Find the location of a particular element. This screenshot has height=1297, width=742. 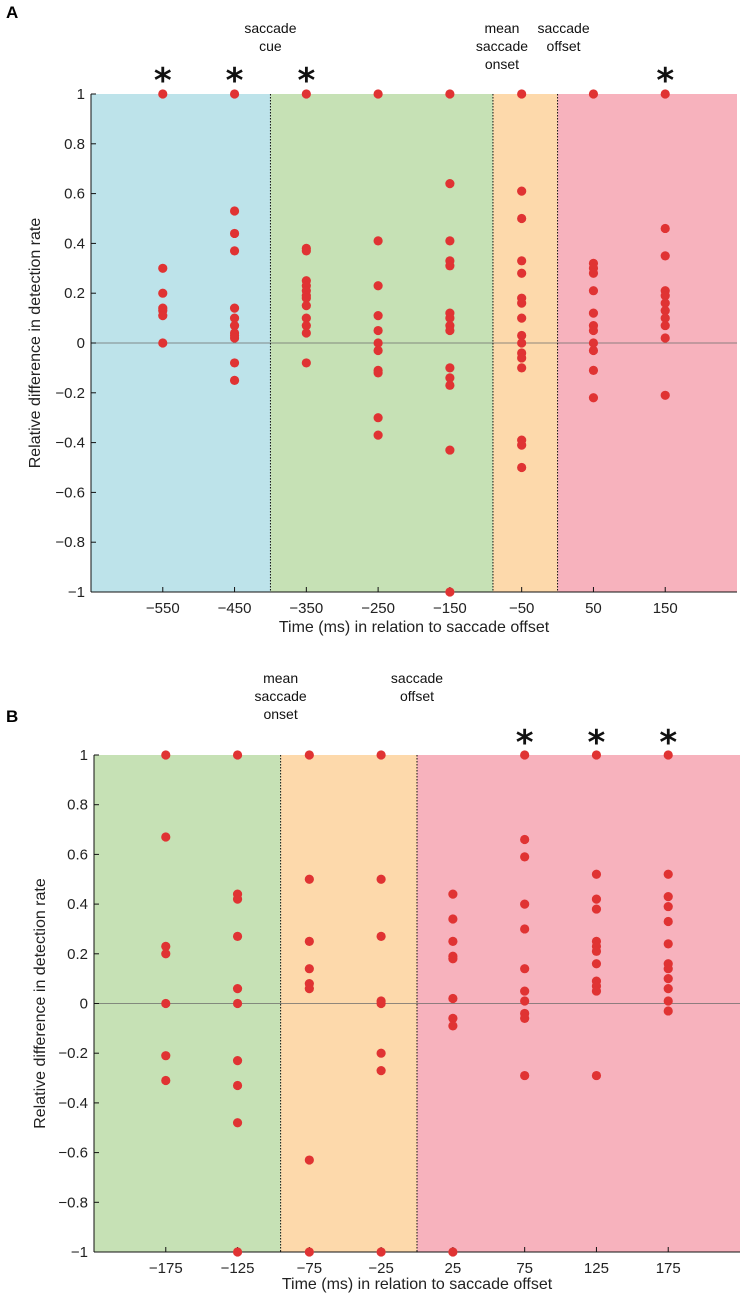

panel-b-y-tick-label: 0 is located at coordinates (84, 1004).